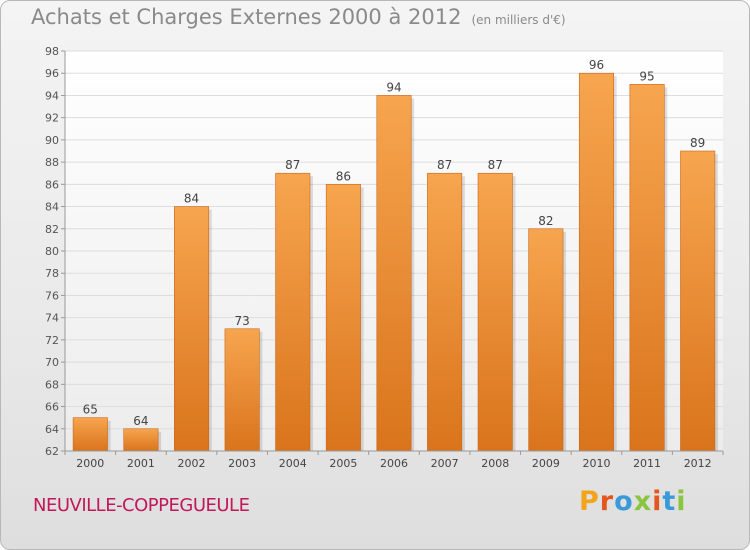 The image size is (750, 550). Describe the element at coordinates (646, 76) in the screenshot. I see `bar-value-label: 95` at that location.